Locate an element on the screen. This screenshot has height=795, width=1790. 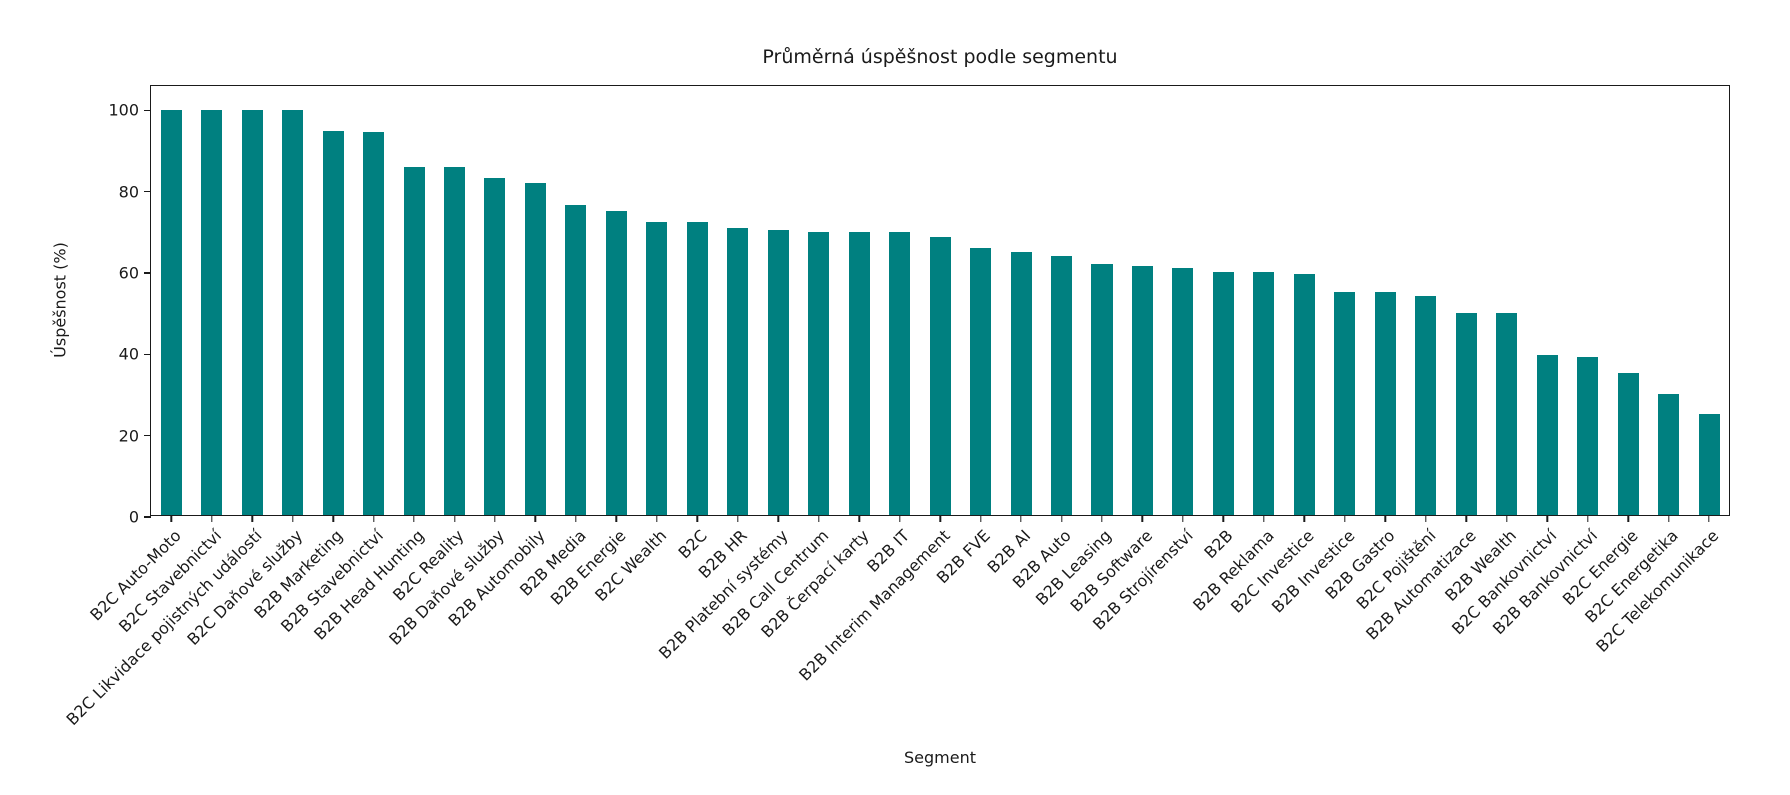
y-axis-label: Úspěšnost (%) is located at coordinates (60, 300).